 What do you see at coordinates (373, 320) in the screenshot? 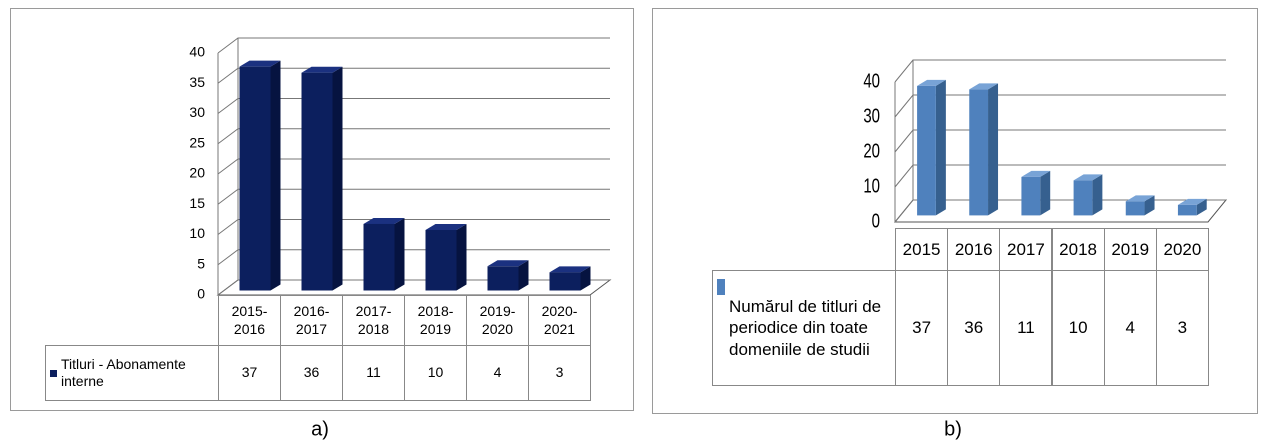
I see `category-cell: 2017- 2018` at bounding box center [373, 320].